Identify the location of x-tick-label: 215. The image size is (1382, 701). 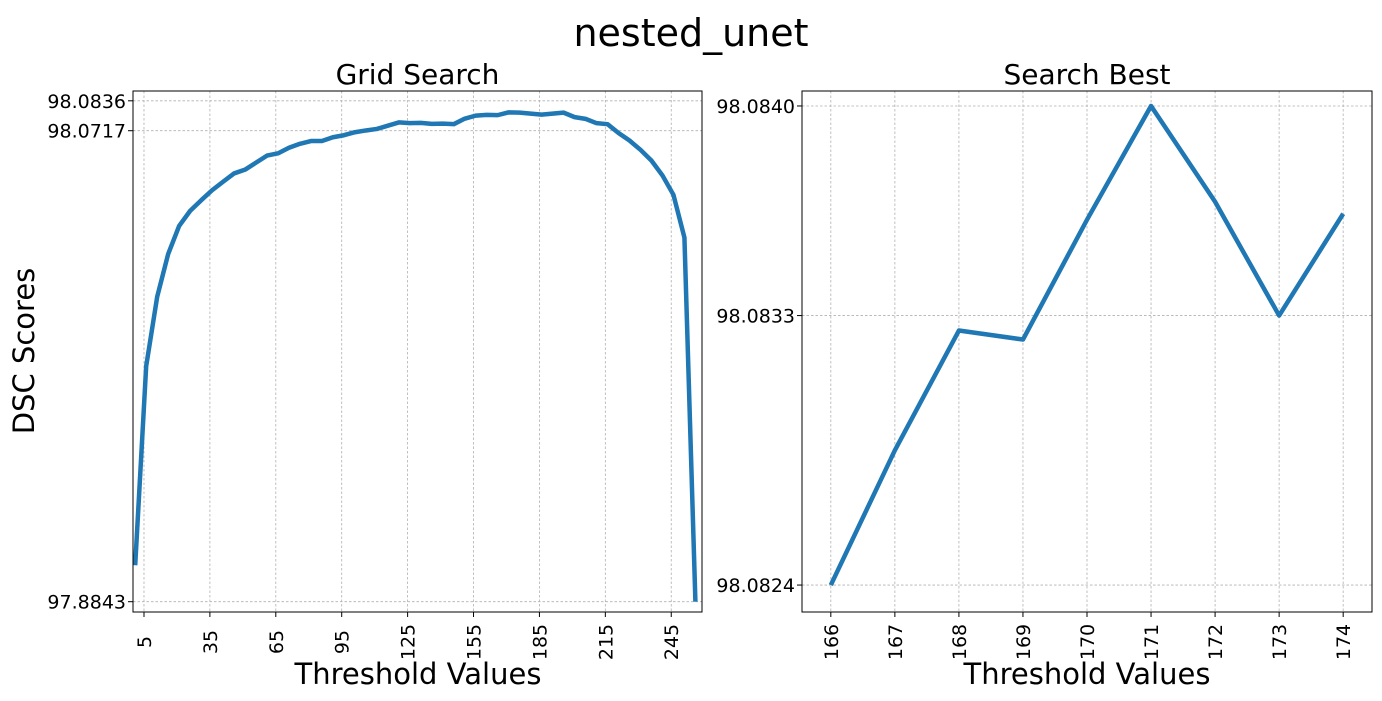
(606, 642).